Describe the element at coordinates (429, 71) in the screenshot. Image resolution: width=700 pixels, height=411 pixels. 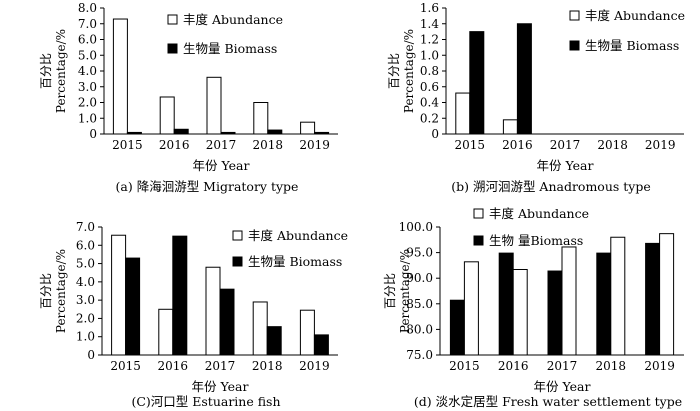
I see `y-tick-label: 0.8` at that location.